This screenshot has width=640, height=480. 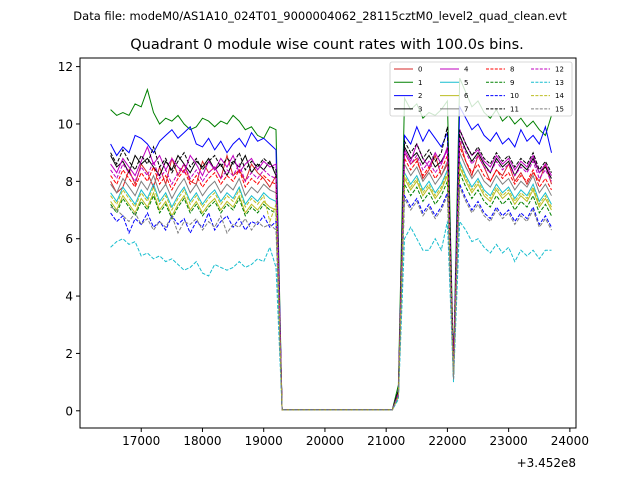 I want to click on y-tick-label: 8, so click(x=69, y=182).